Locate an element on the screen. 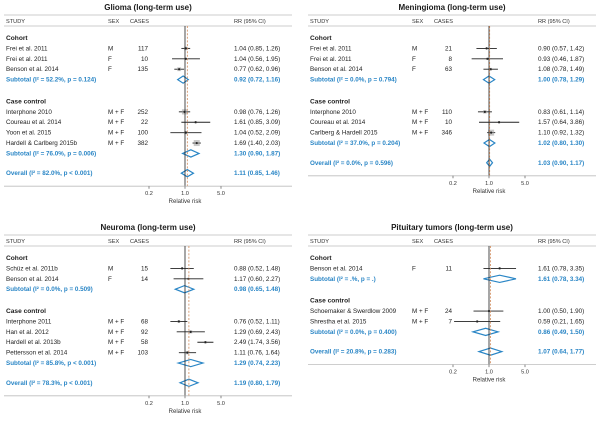 This screenshot has width=600, height=443. study-name: Pettersson et al. 2014 is located at coordinates (37, 353).